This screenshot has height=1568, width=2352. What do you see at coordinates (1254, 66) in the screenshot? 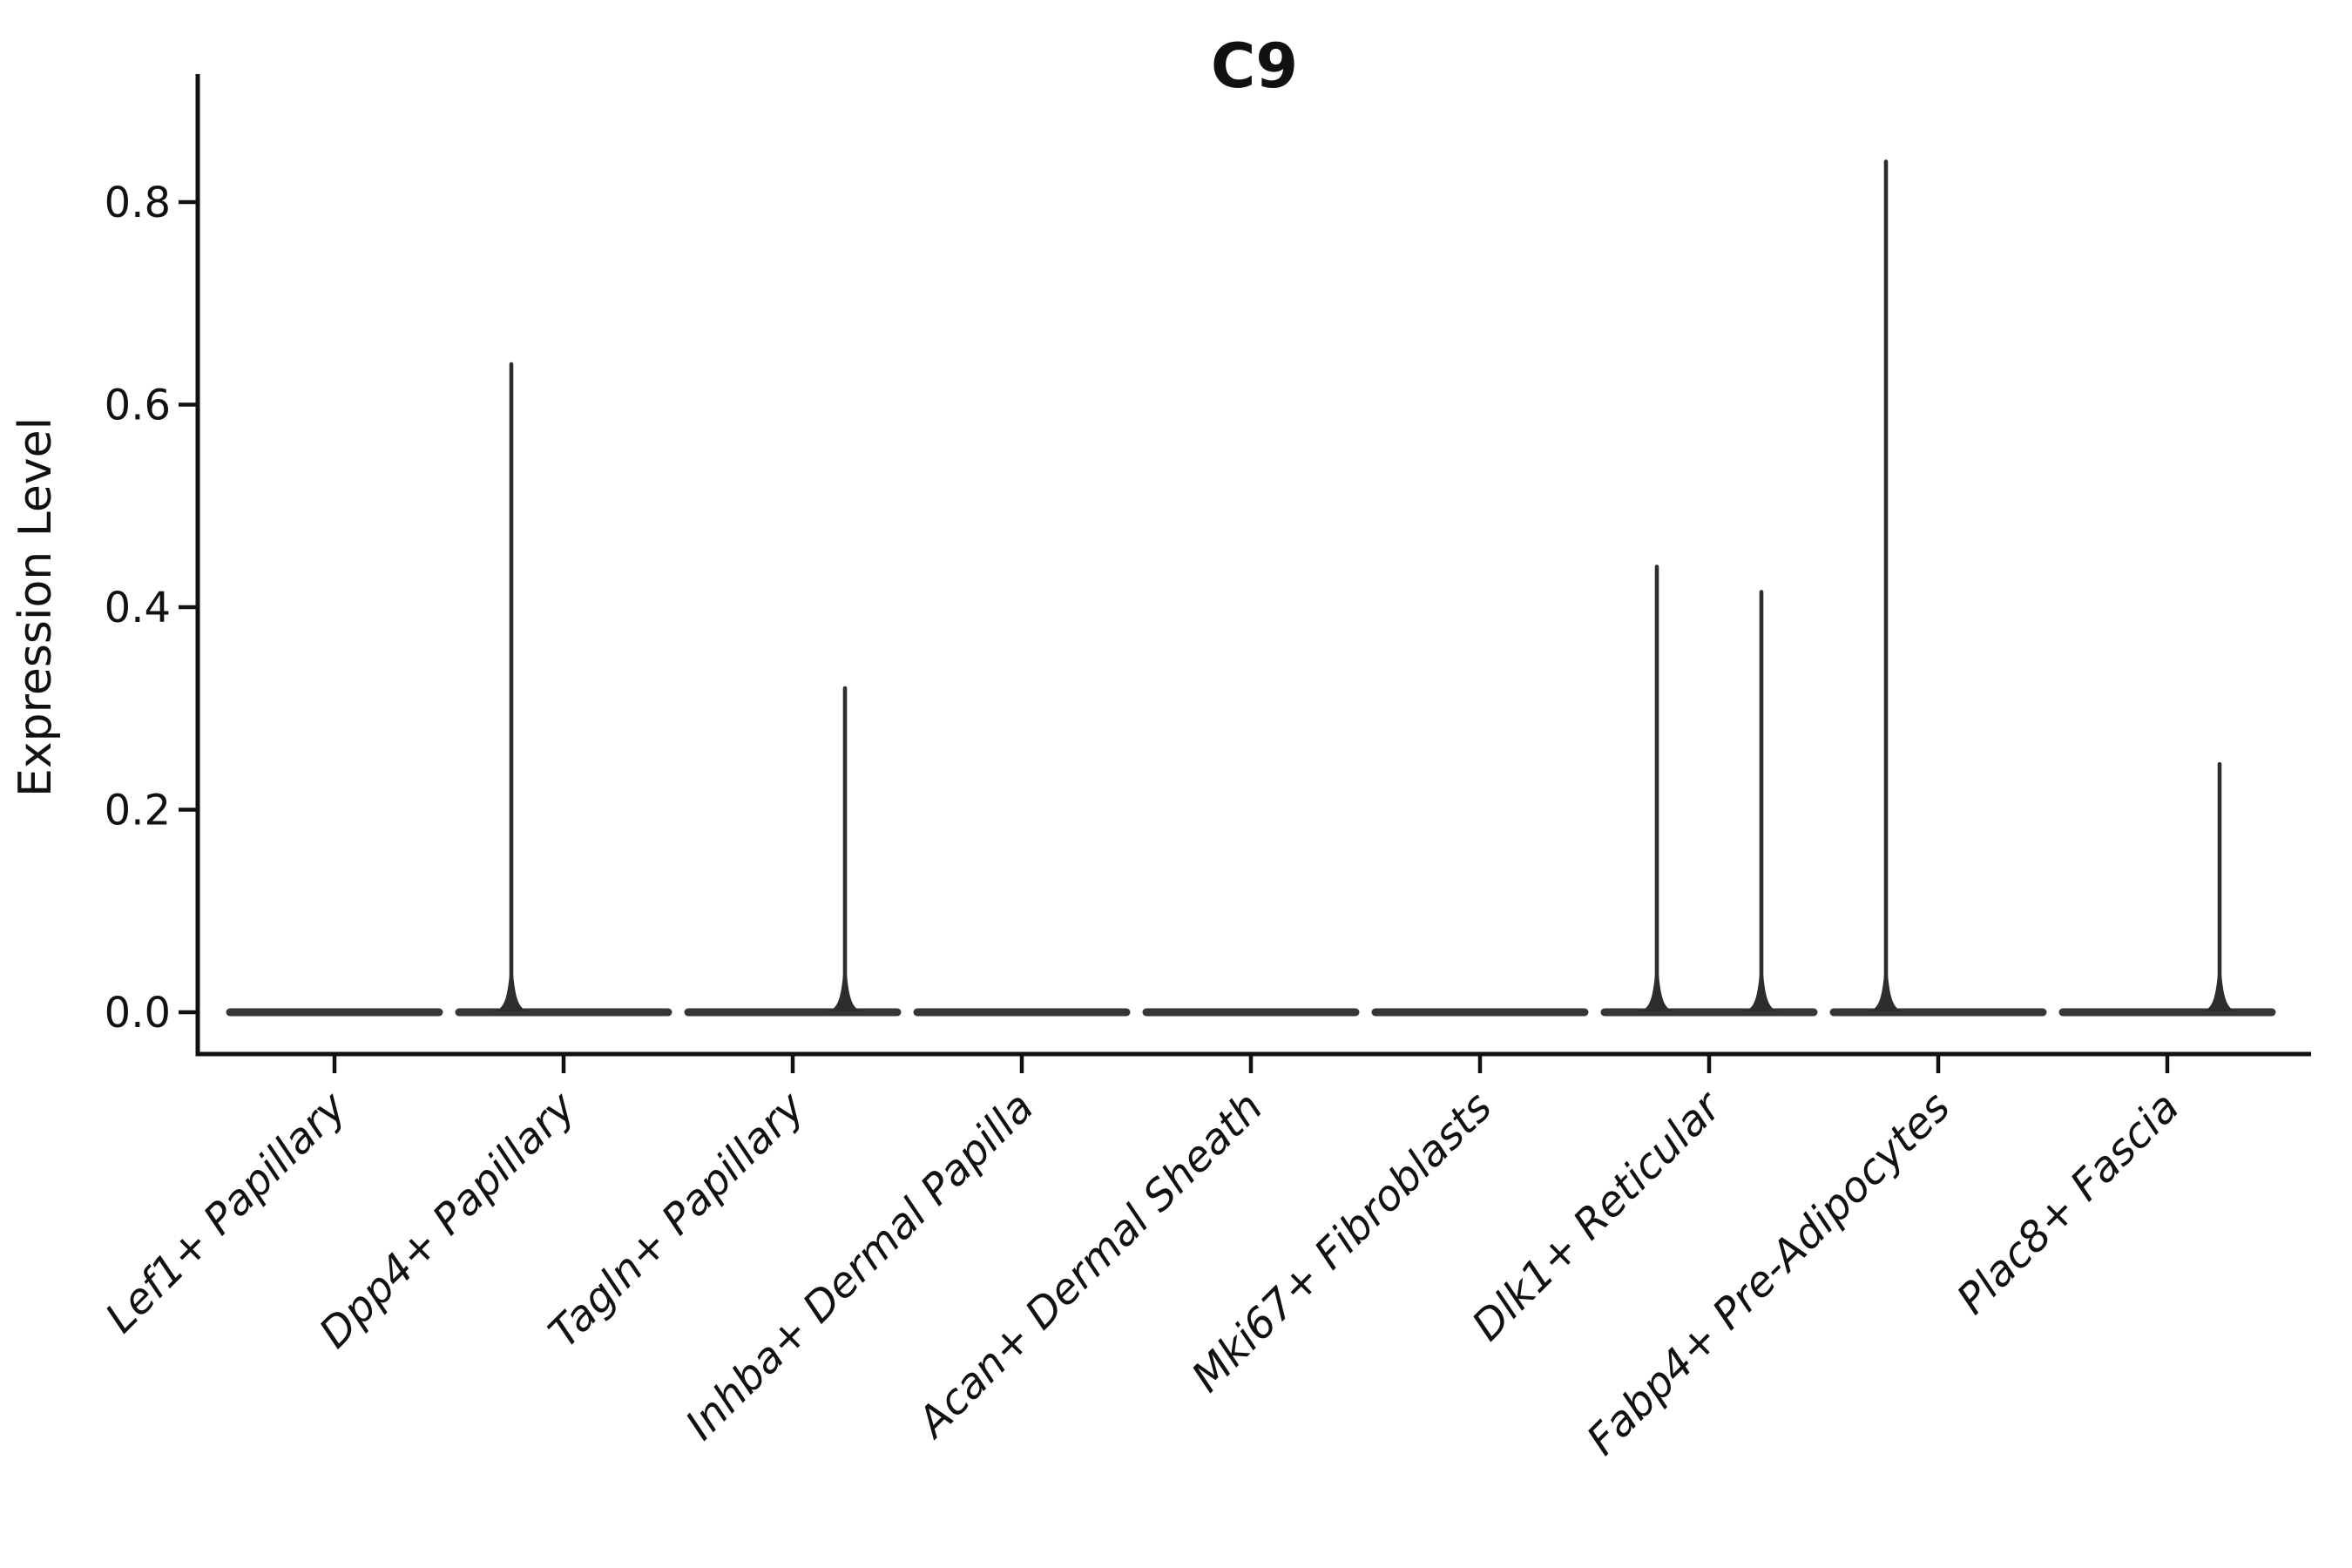
I see `chart-title: C9` at bounding box center [1254, 66].